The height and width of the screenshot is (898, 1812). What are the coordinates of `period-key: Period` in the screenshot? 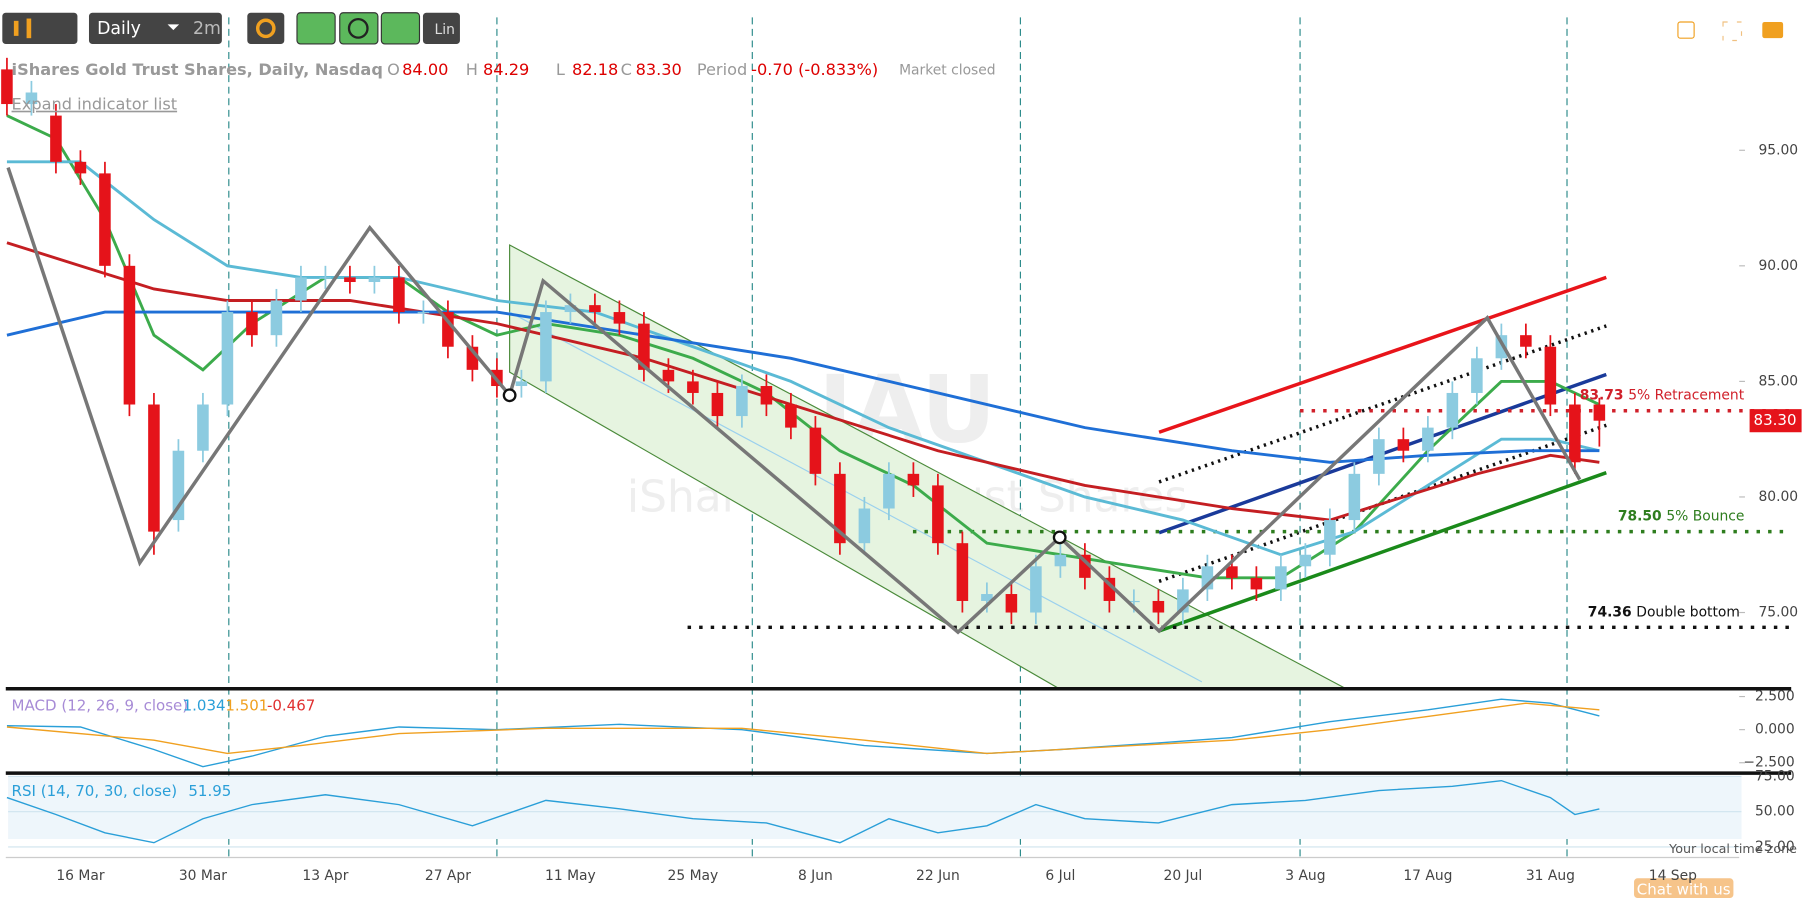 It's located at (722, 69).